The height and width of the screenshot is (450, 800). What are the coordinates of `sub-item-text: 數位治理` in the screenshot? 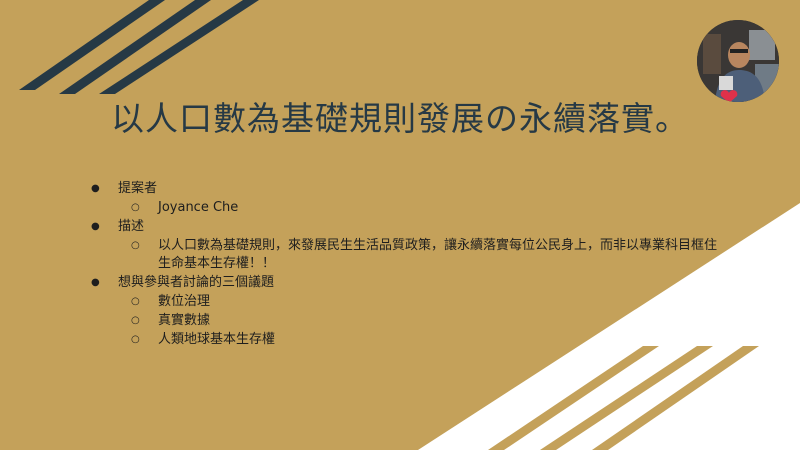 It's located at (184, 301).